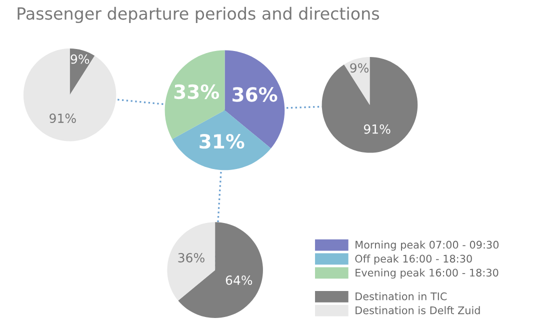  I want to click on data-label: 64%, so click(239, 280).